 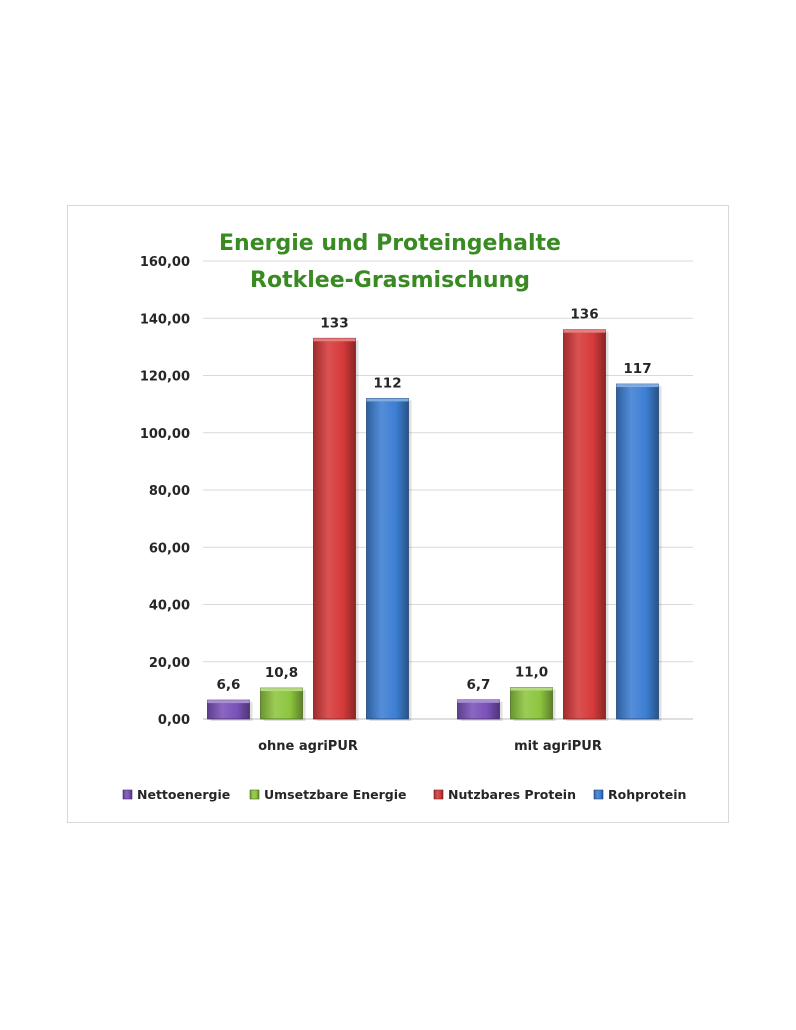 What do you see at coordinates (165, 434) in the screenshot?
I see `y-tick-label: 100,00` at bounding box center [165, 434].